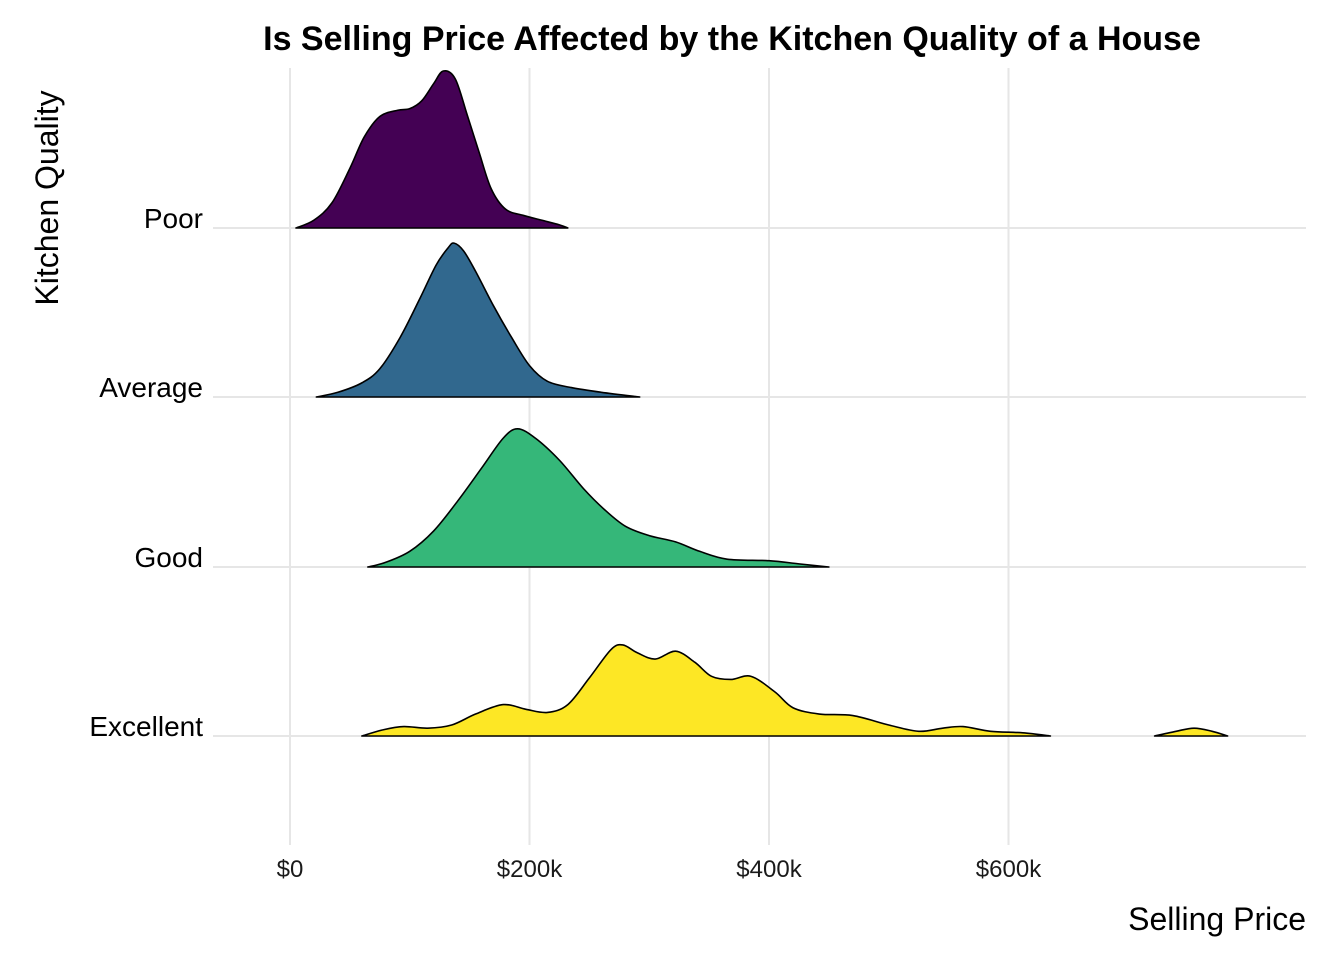 The width and height of the screenshot is (1344, 960). Describe the element at coordinates (530, 869) in the screenshot. I see `x-tick-label: $200k` at that location.